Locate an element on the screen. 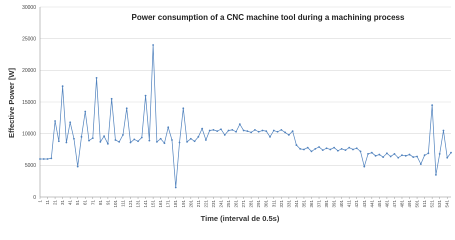 The image size is (455, 240). x-tick-label: 91 is located at coordinates (107, 203).